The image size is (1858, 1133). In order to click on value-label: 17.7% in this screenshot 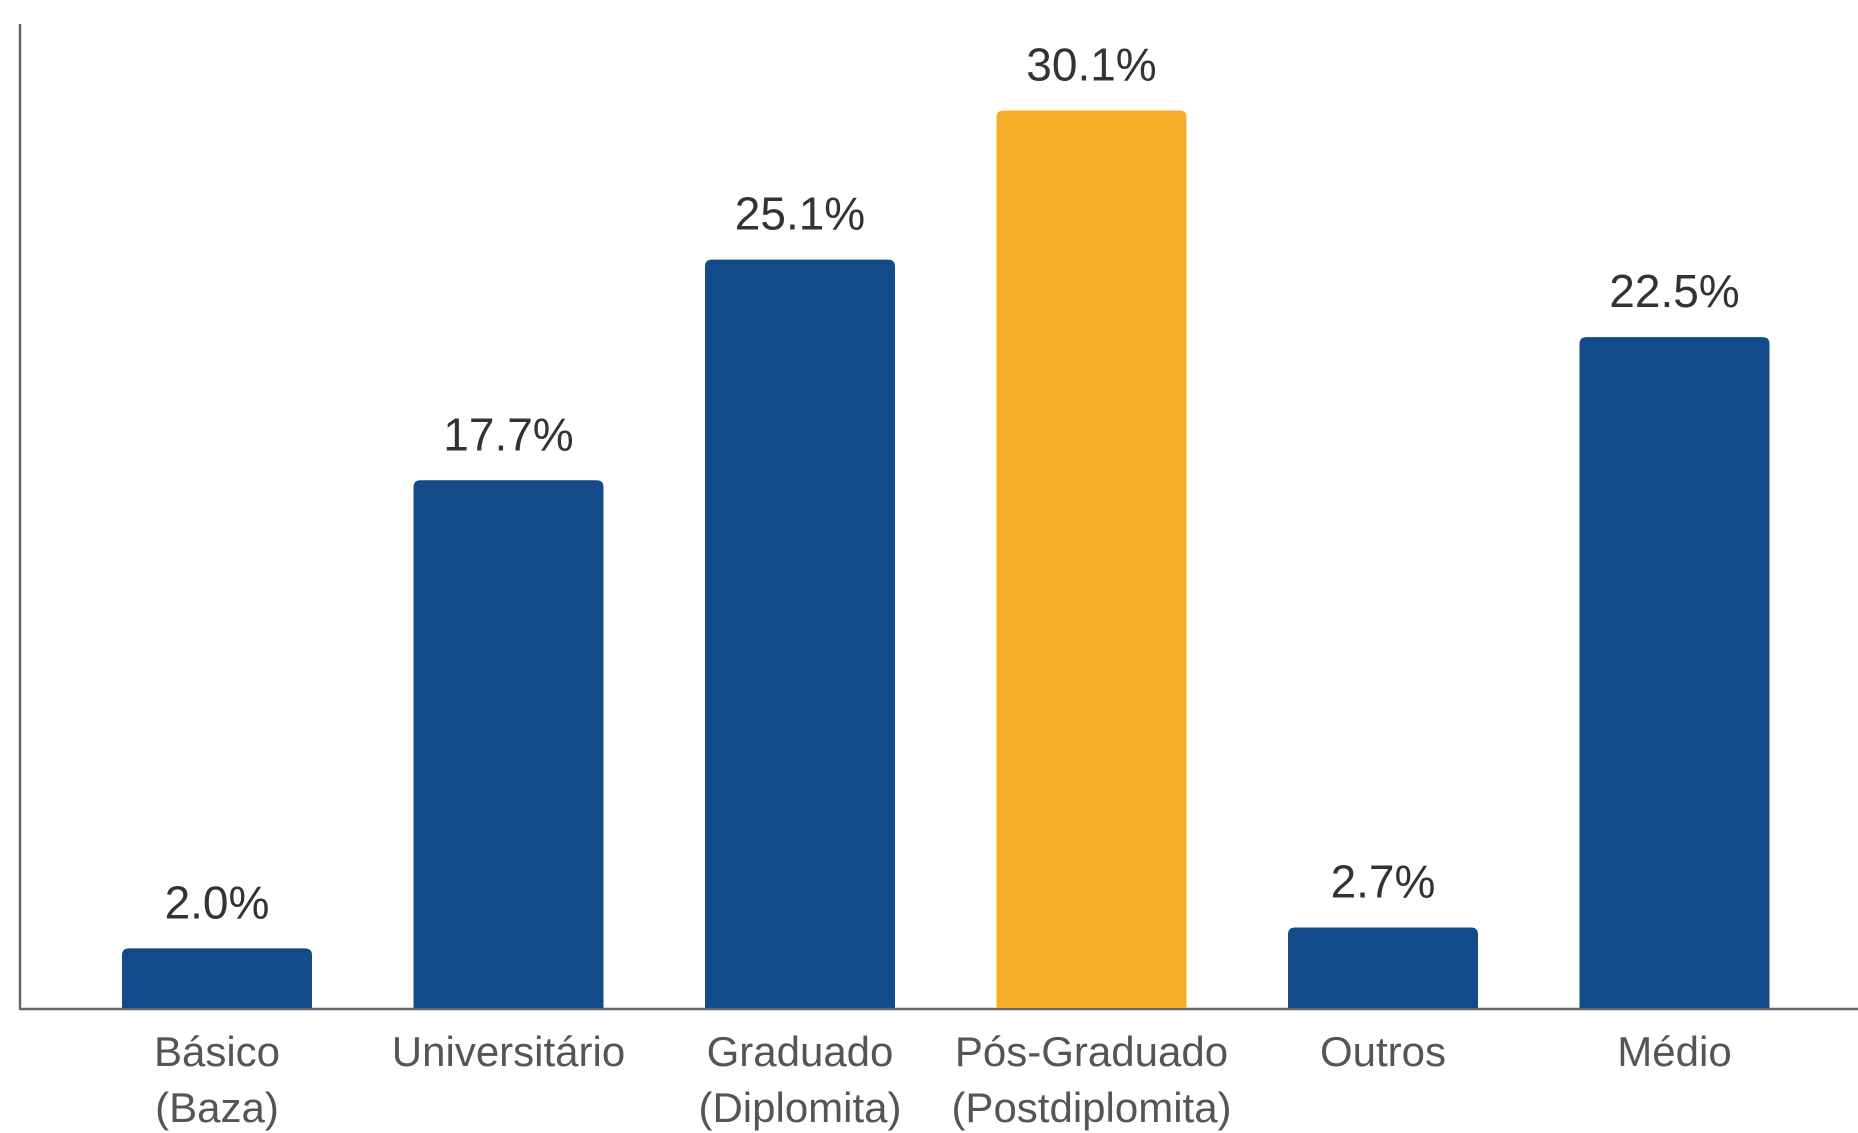, I will do `click(508, 434)`.